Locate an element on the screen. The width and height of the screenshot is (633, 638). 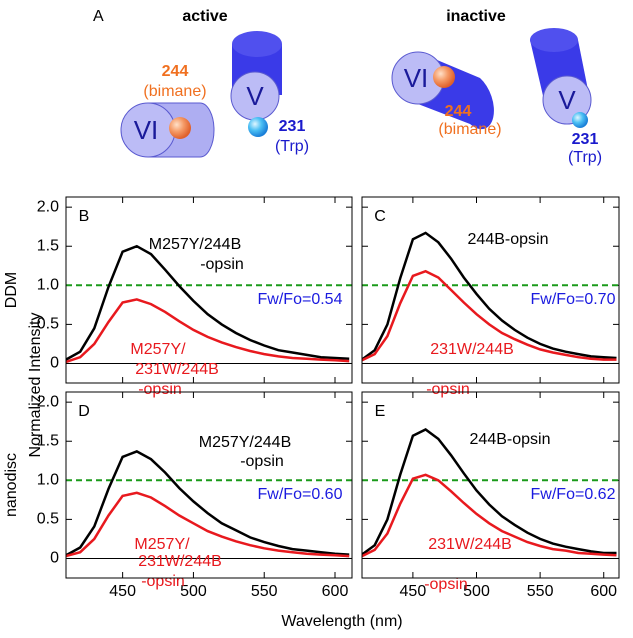
helix-v-end is located at coordinates (567, 100).